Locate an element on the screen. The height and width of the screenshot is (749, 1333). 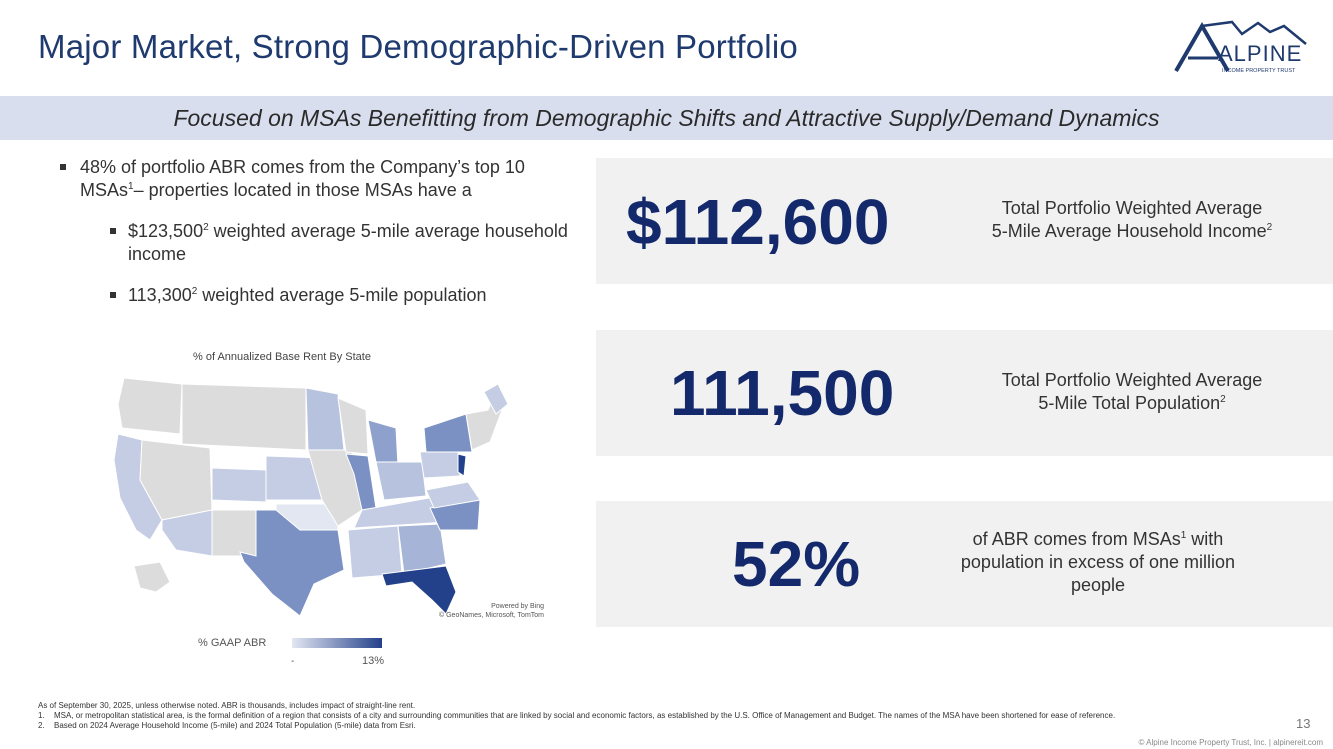
map-region-florida is located at coordinates (419, 590).